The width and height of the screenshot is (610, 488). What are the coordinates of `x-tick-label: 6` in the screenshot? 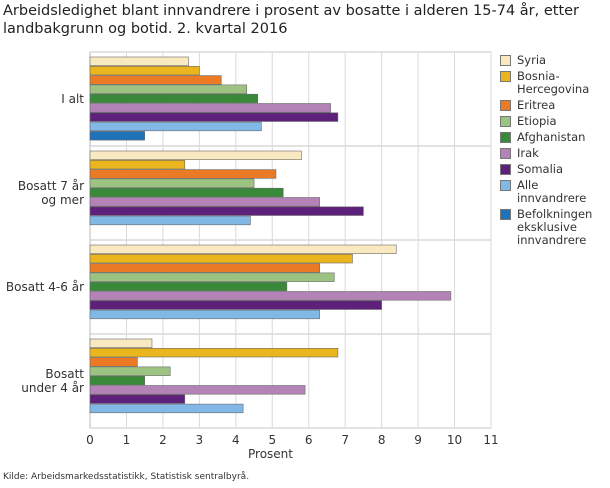 It's located at (309, 440).